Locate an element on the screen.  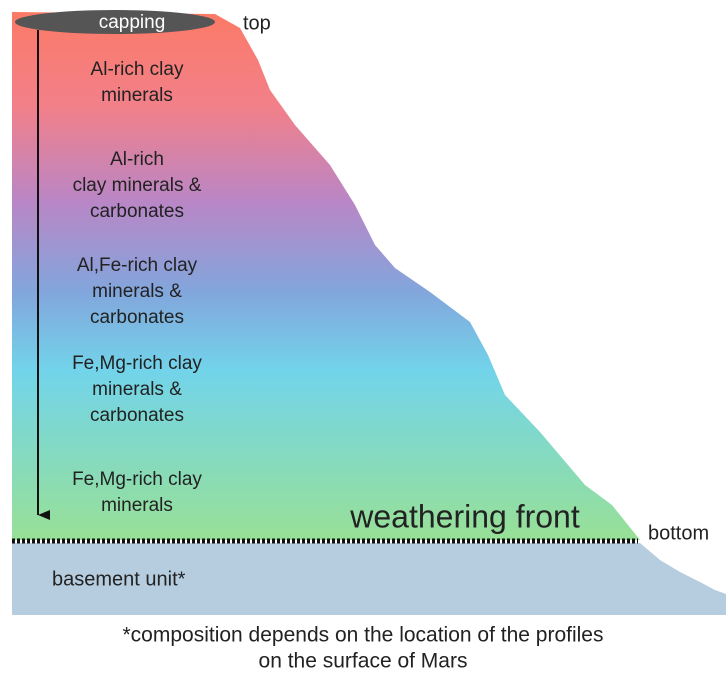
basement-unit is located at coordinates (369, 579).